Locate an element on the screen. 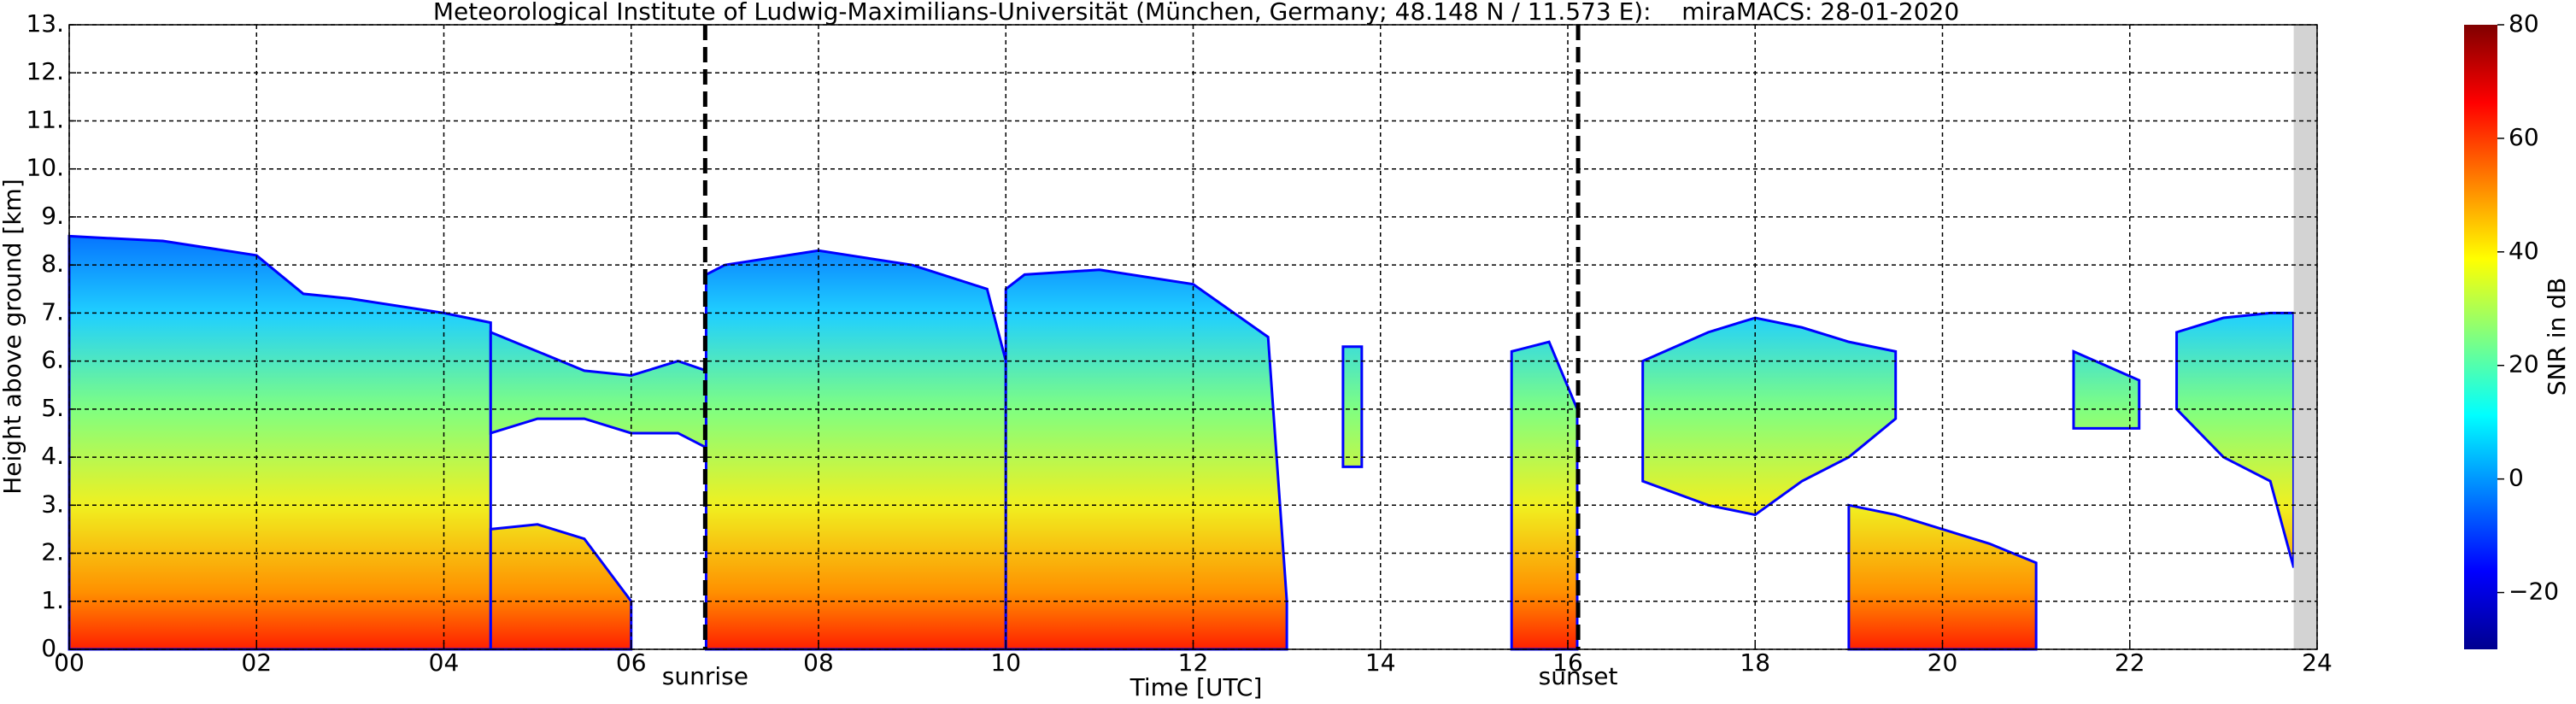  colorbar-tick-label: −20 is located at coordinates (2534, 592).